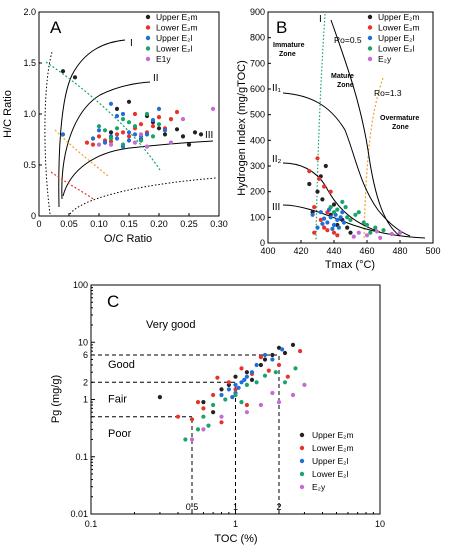 Image resolution: width=455 pixels, height=550 pixels. What do you see at coordinates (257, 140) in the screenshot?
I see `panel-b-y-tick-label: 400` at bounding box center [257, 140].